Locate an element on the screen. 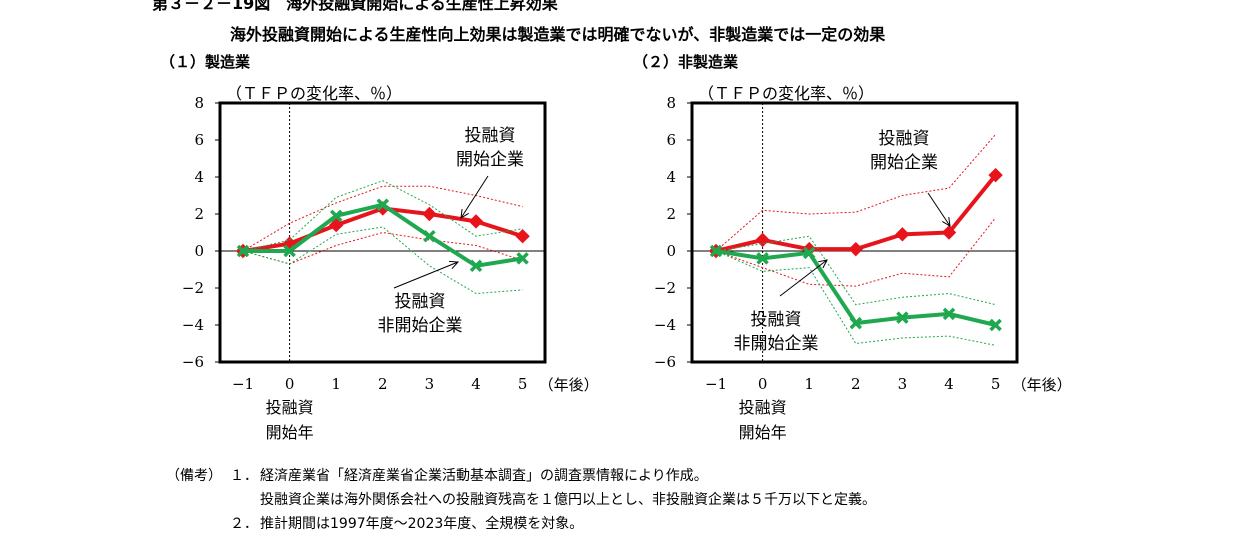 This screenshot has width=1241, height=536. note-row-1: （備考） １． 経済産業省「経済産業省企業活動基本調査」の調査票情報により作成。 is located at coordinates (521, 476).